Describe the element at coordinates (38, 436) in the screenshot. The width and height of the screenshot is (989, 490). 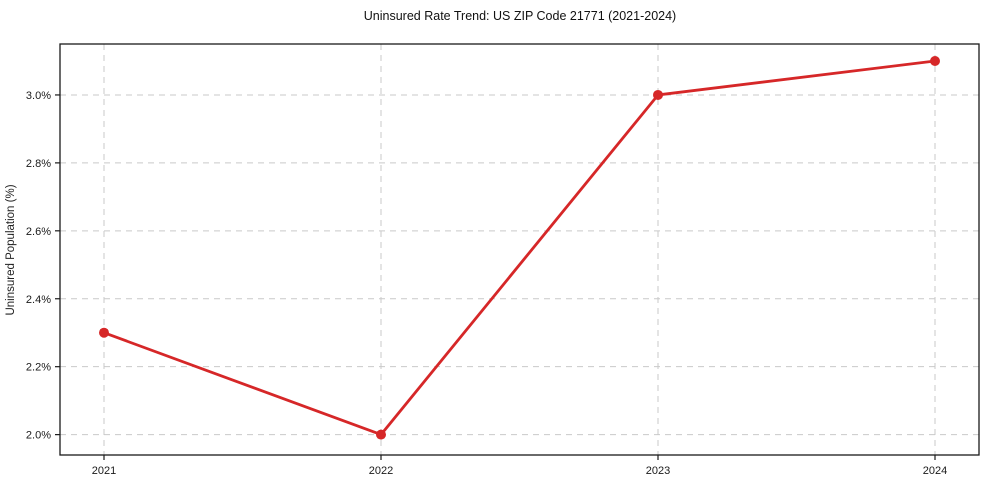
I see `y-tick-label: 2.0%` at that location.